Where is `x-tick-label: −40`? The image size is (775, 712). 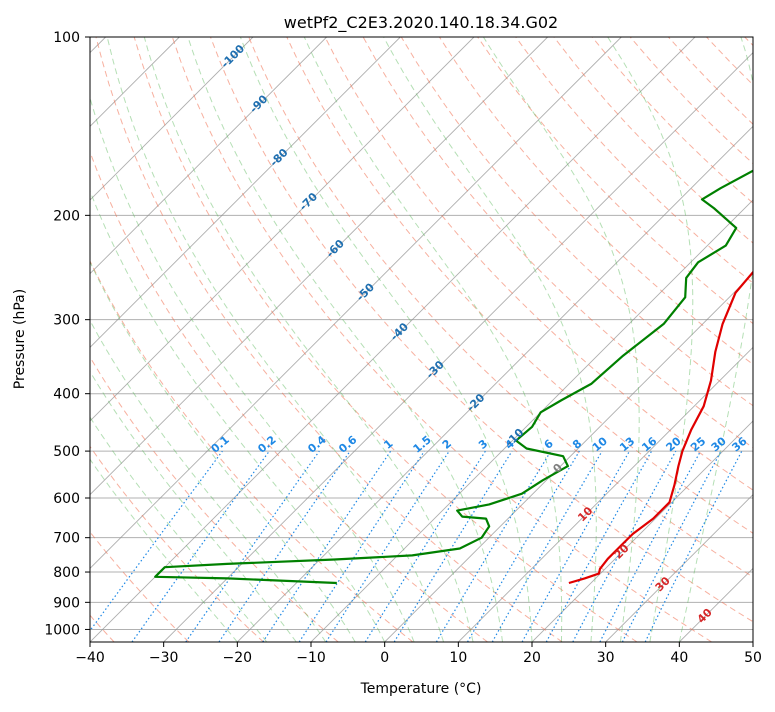 x-tick-label: −40 is located at coordinates (90, 658).